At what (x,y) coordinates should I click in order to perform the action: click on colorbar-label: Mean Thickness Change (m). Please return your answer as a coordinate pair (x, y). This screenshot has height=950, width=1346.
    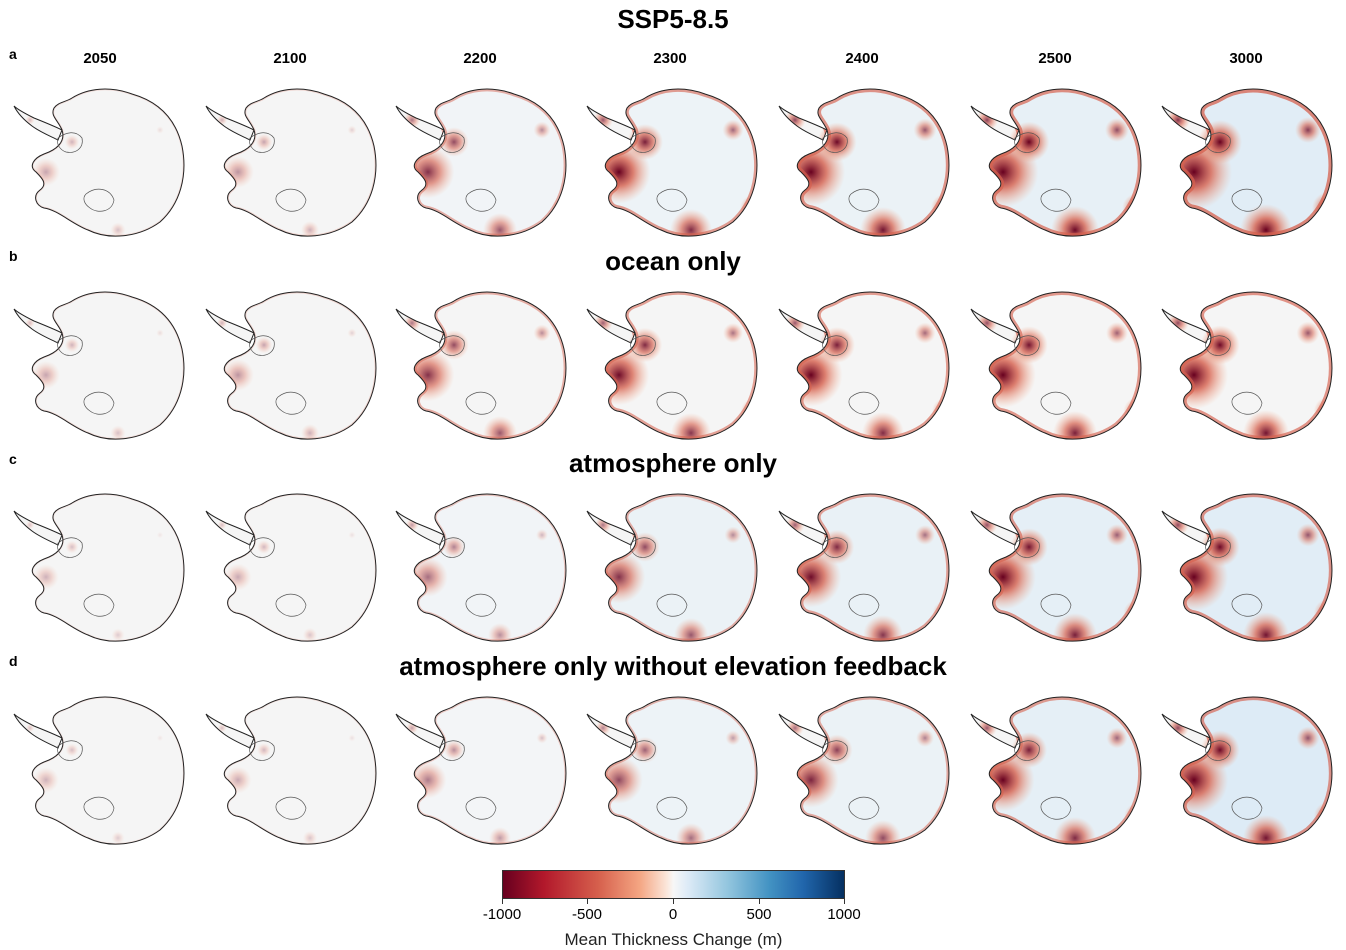
    Looking at the image, I should click on (673, 939).